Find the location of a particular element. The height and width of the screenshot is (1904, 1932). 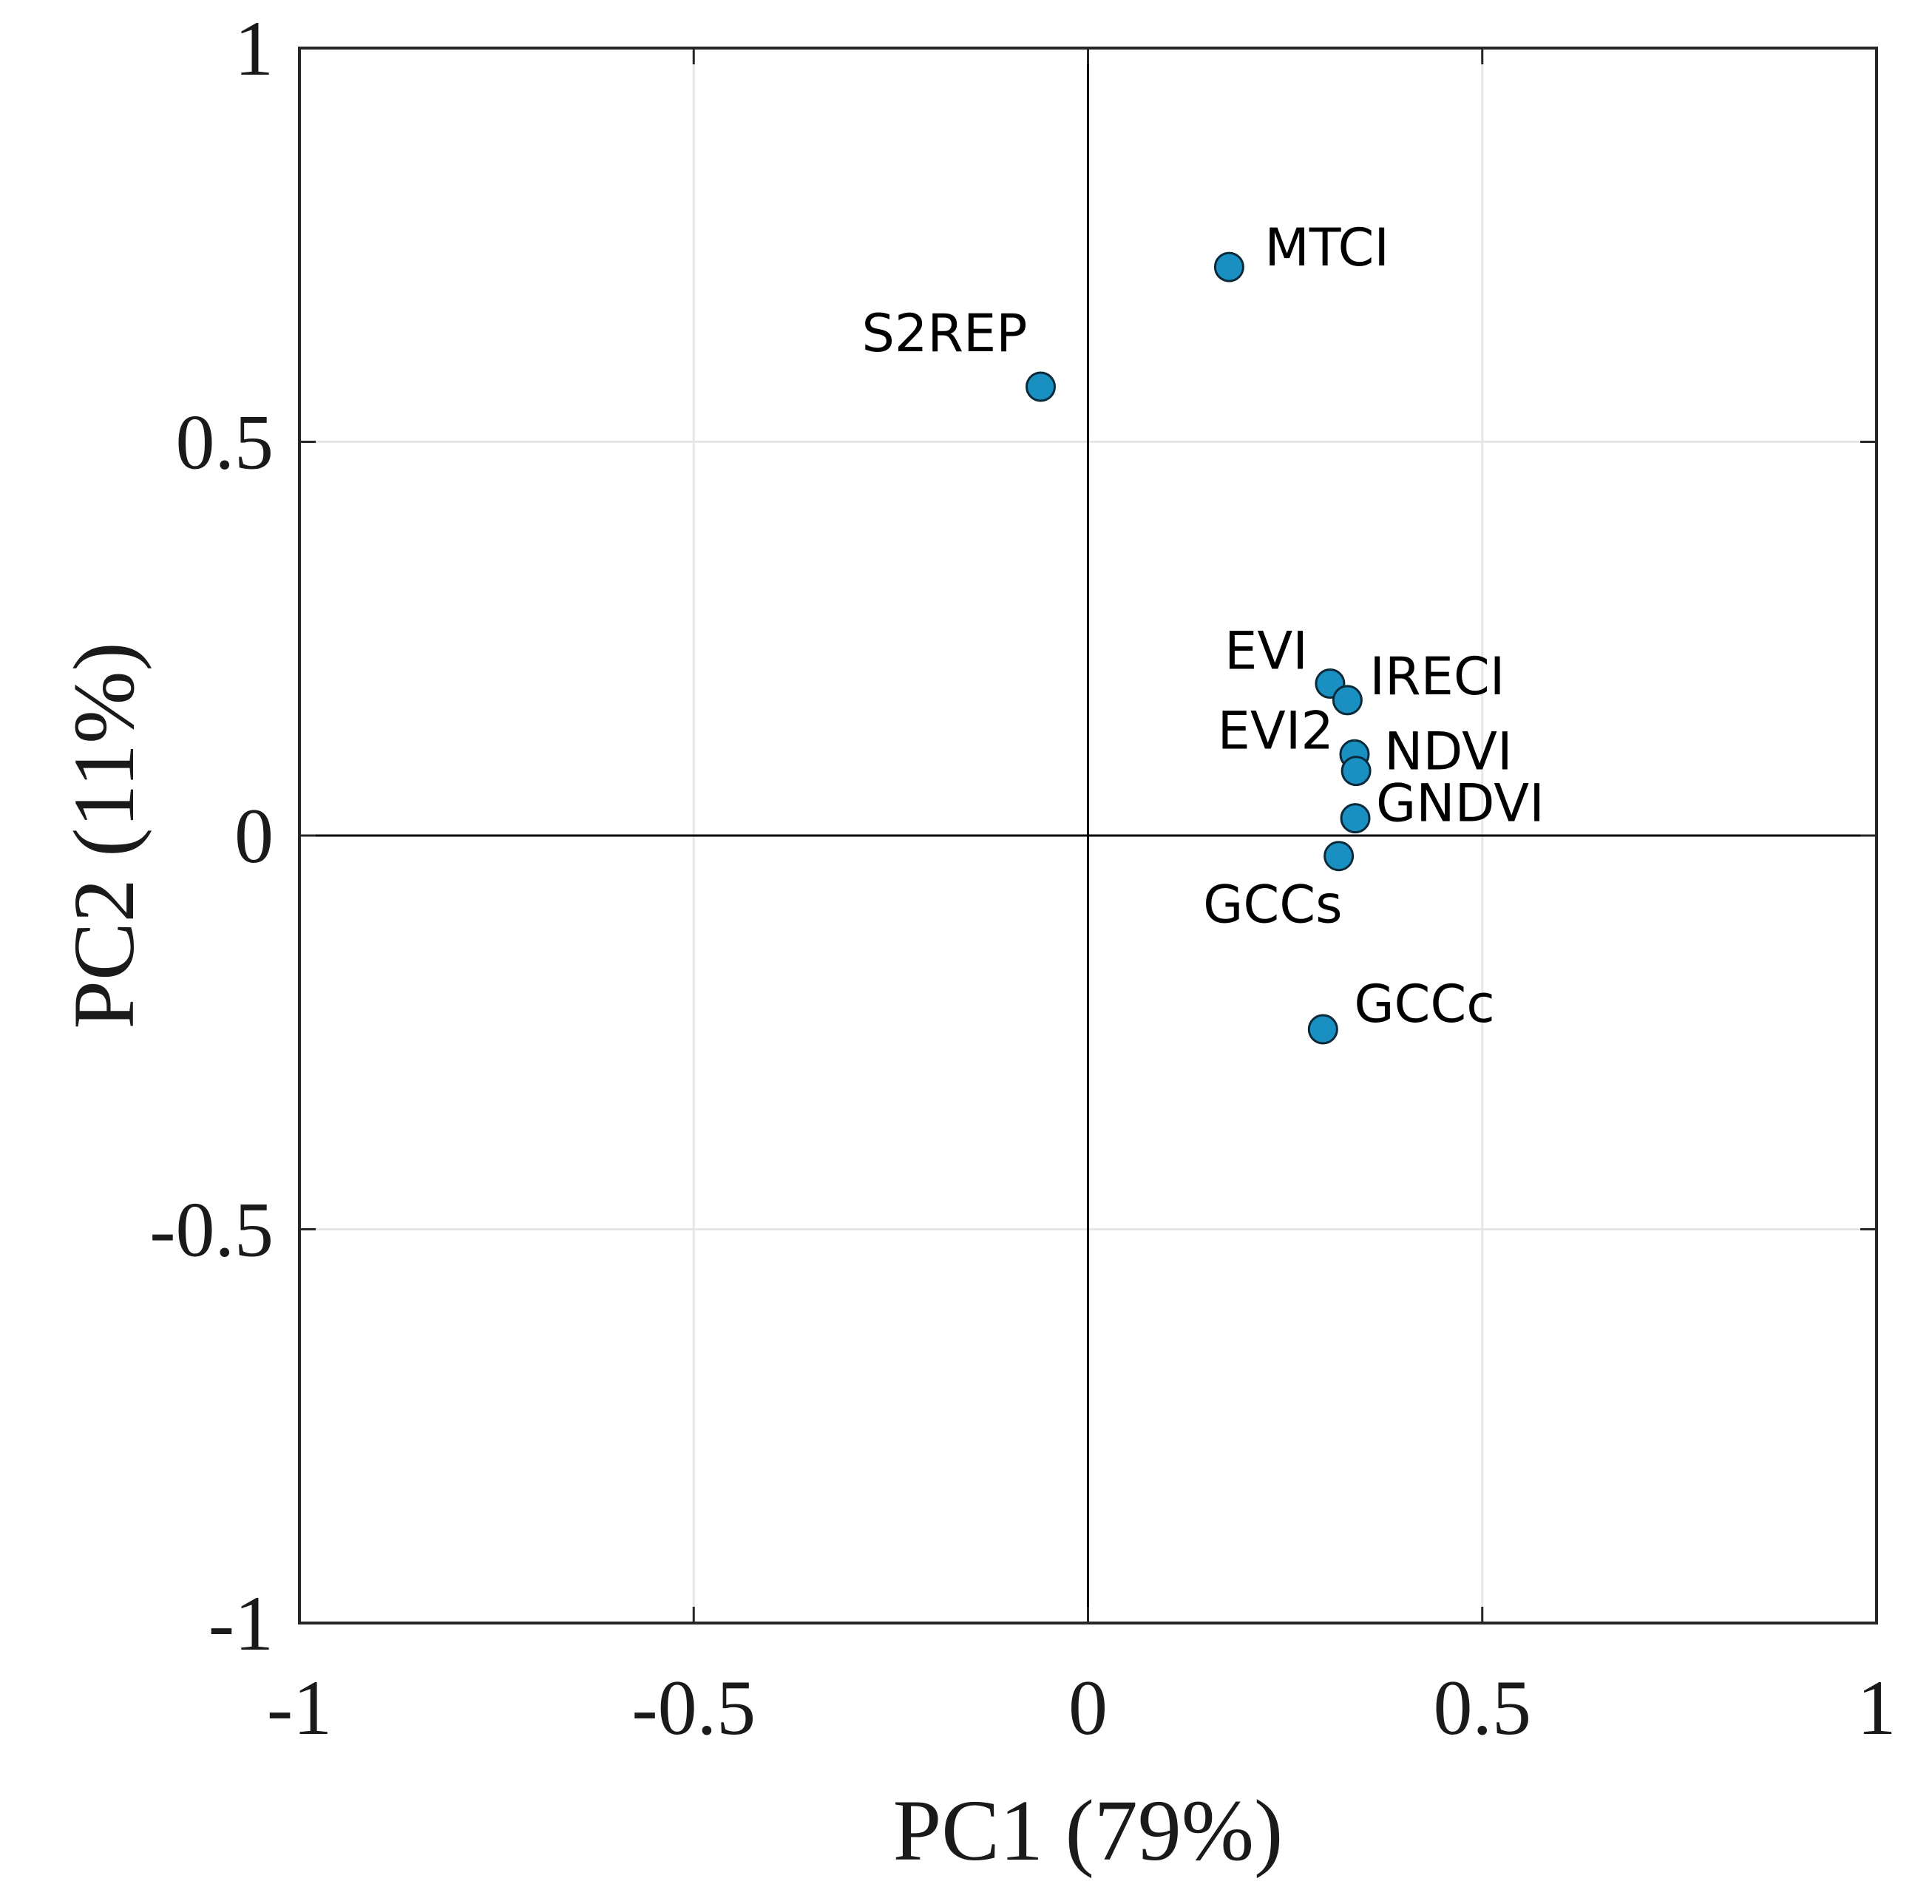

x-tick-labels: -1 -0.5 0 0.5 1 is located at coordinates (1082, 1707).